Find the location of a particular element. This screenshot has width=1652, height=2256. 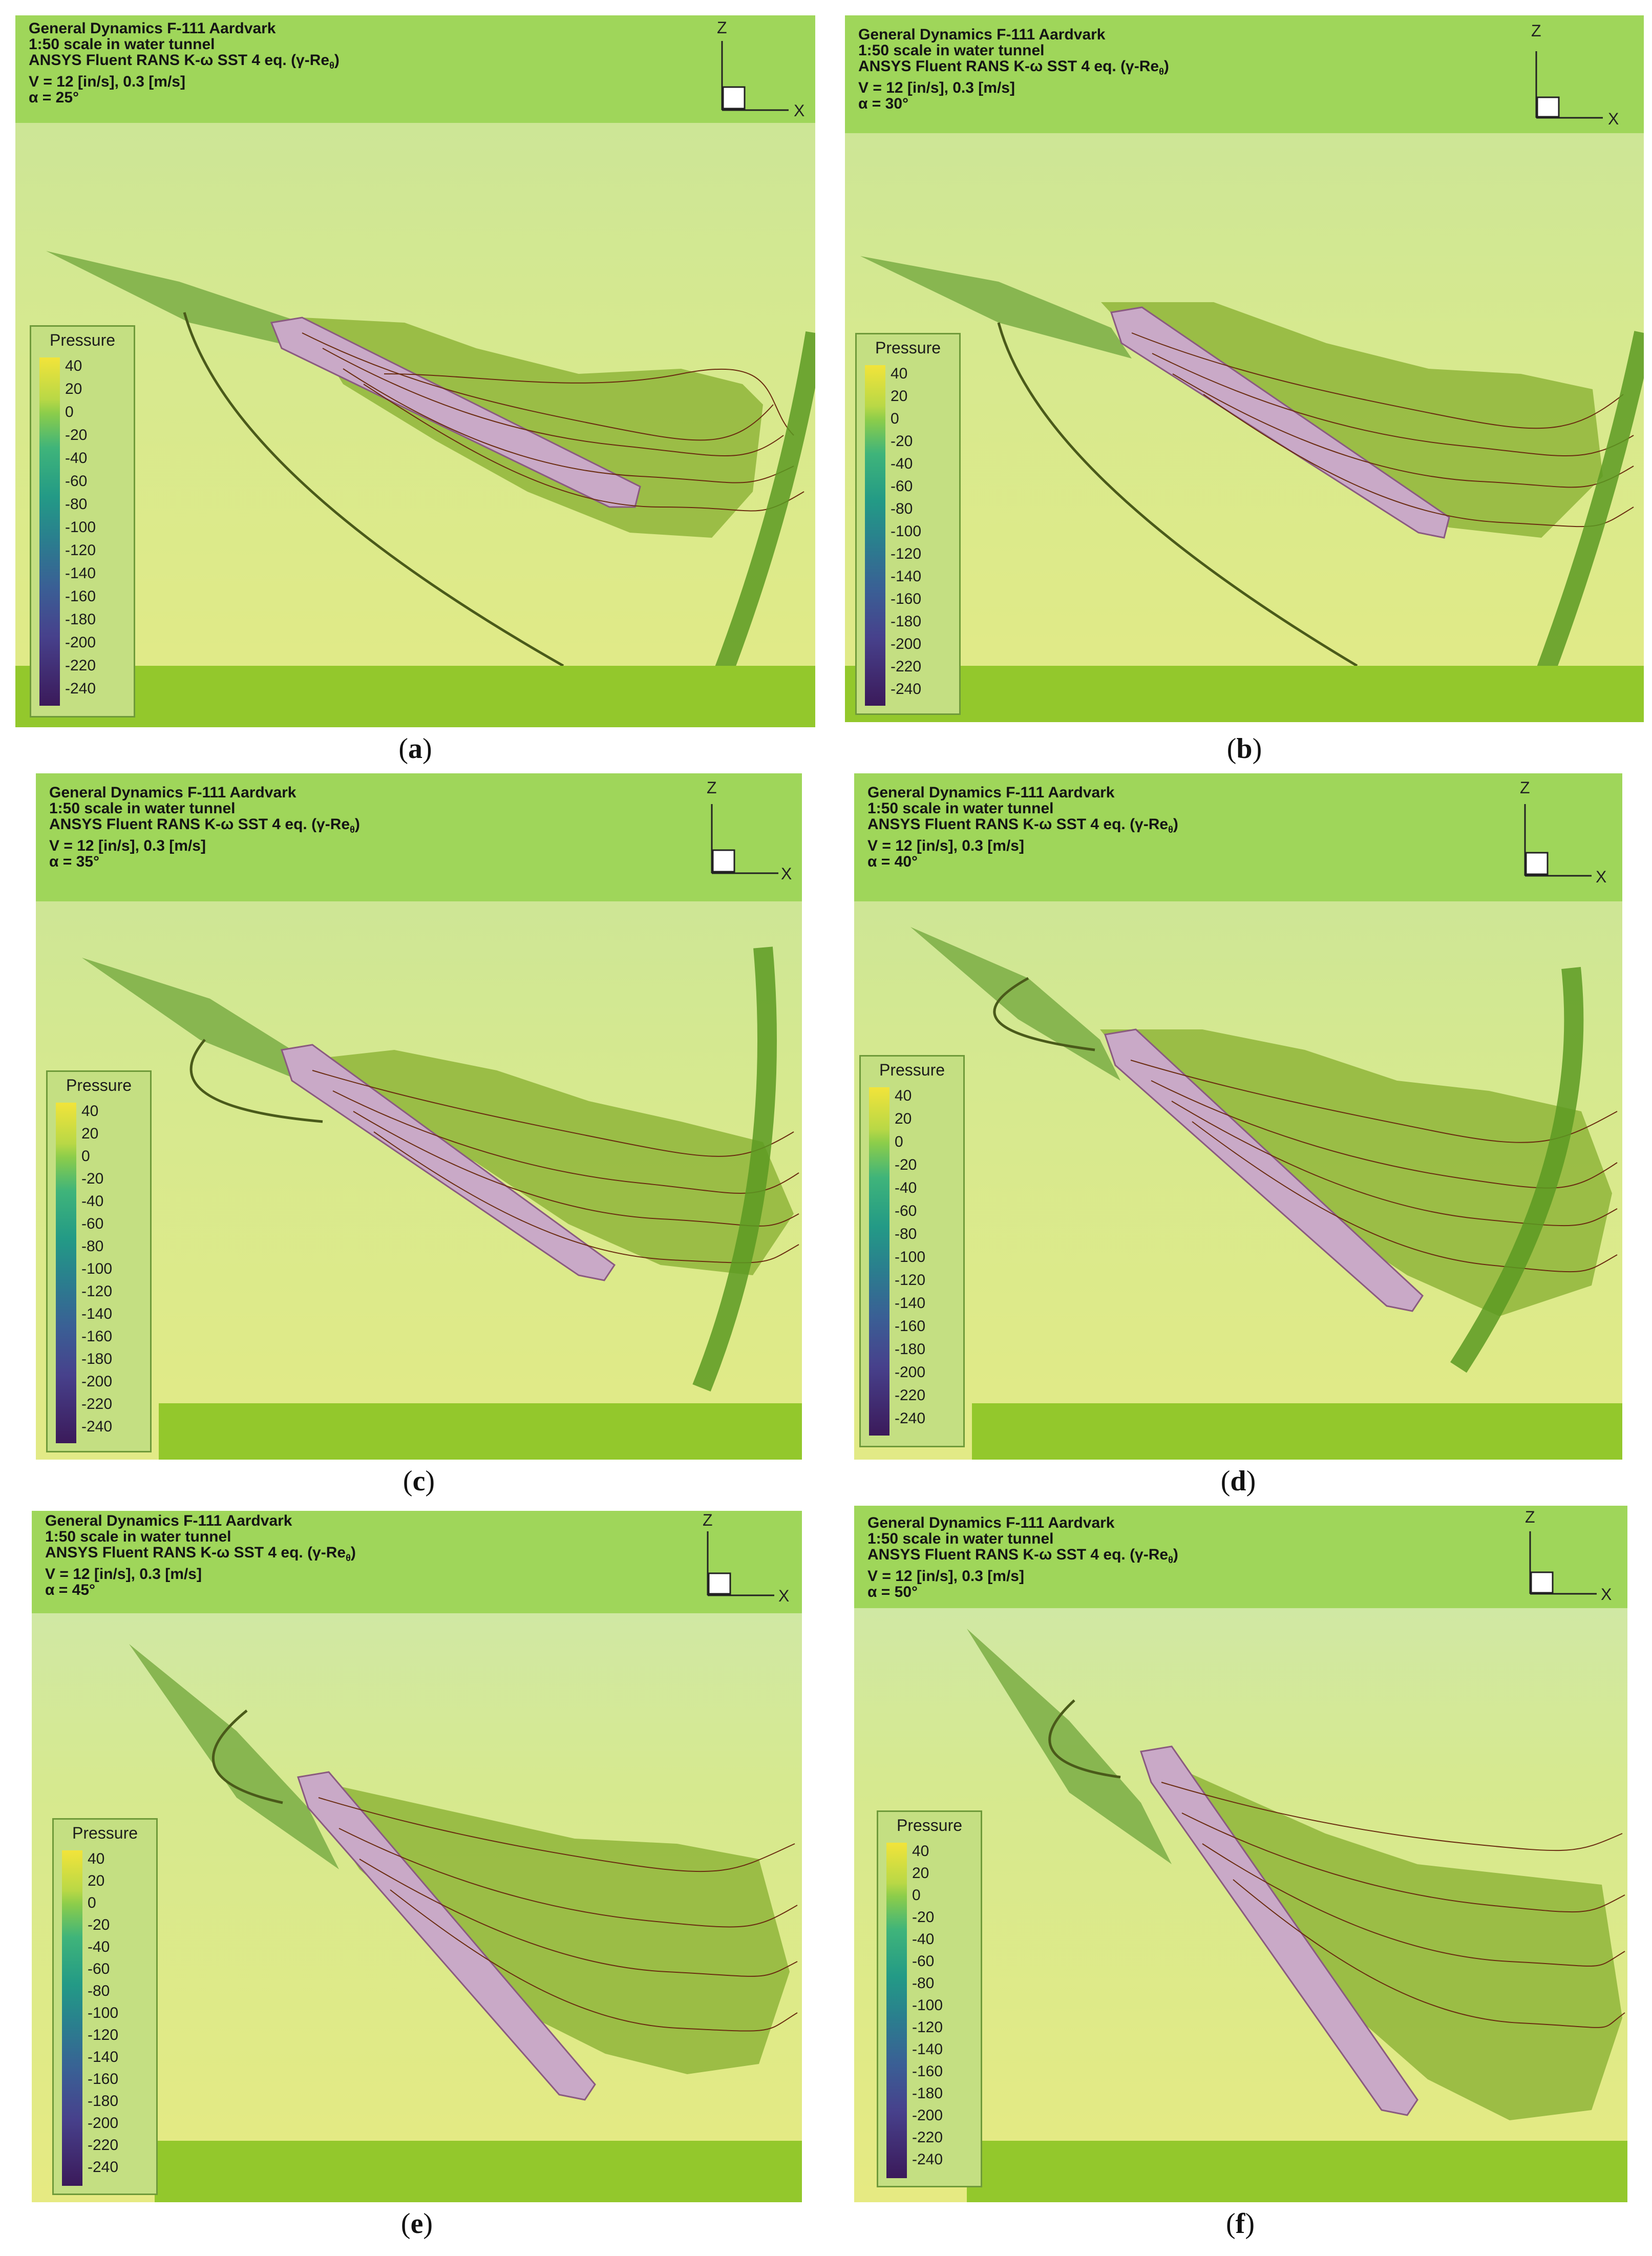

caption-b: (b) is located at coordinates (1244, 749).